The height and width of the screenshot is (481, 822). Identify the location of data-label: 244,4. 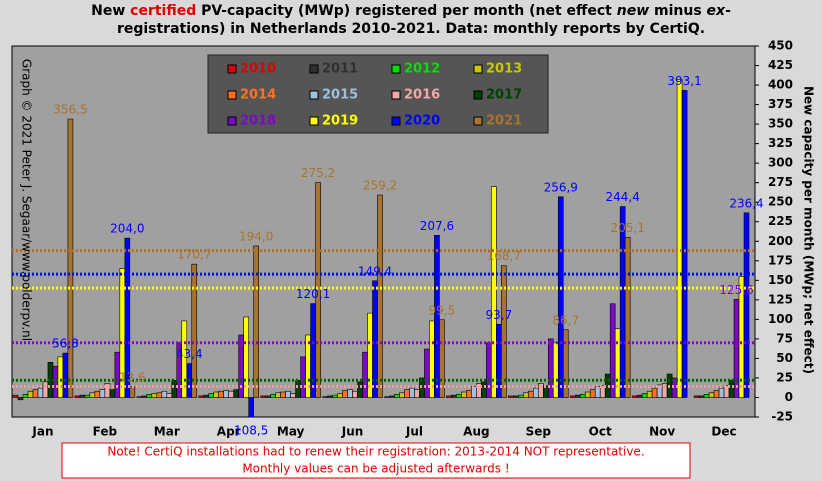
(622, 197).